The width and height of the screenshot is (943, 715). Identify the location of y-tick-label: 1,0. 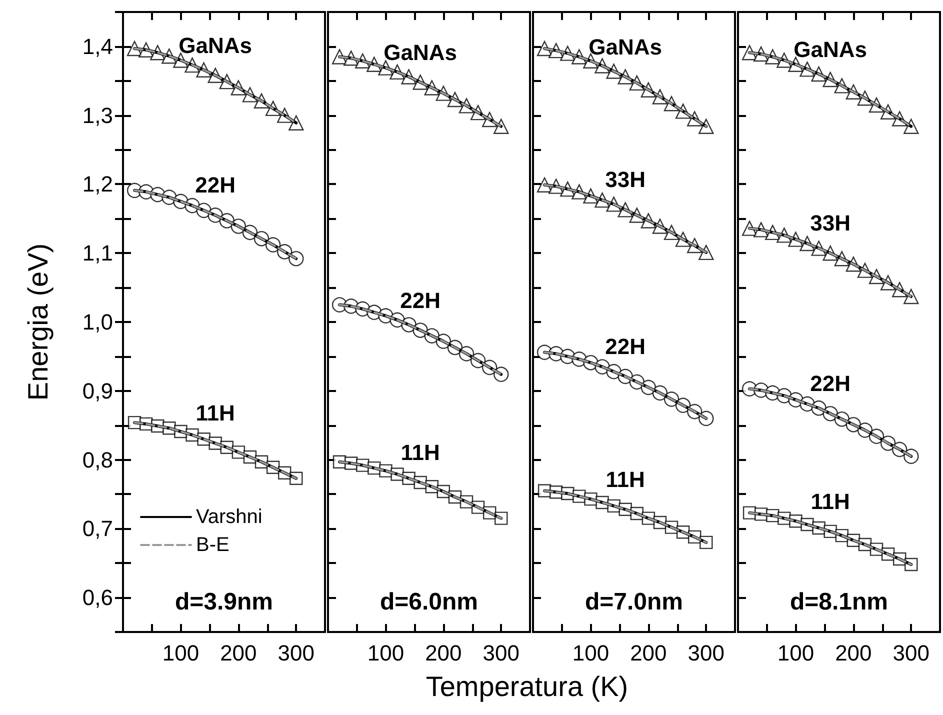
(97, 322).